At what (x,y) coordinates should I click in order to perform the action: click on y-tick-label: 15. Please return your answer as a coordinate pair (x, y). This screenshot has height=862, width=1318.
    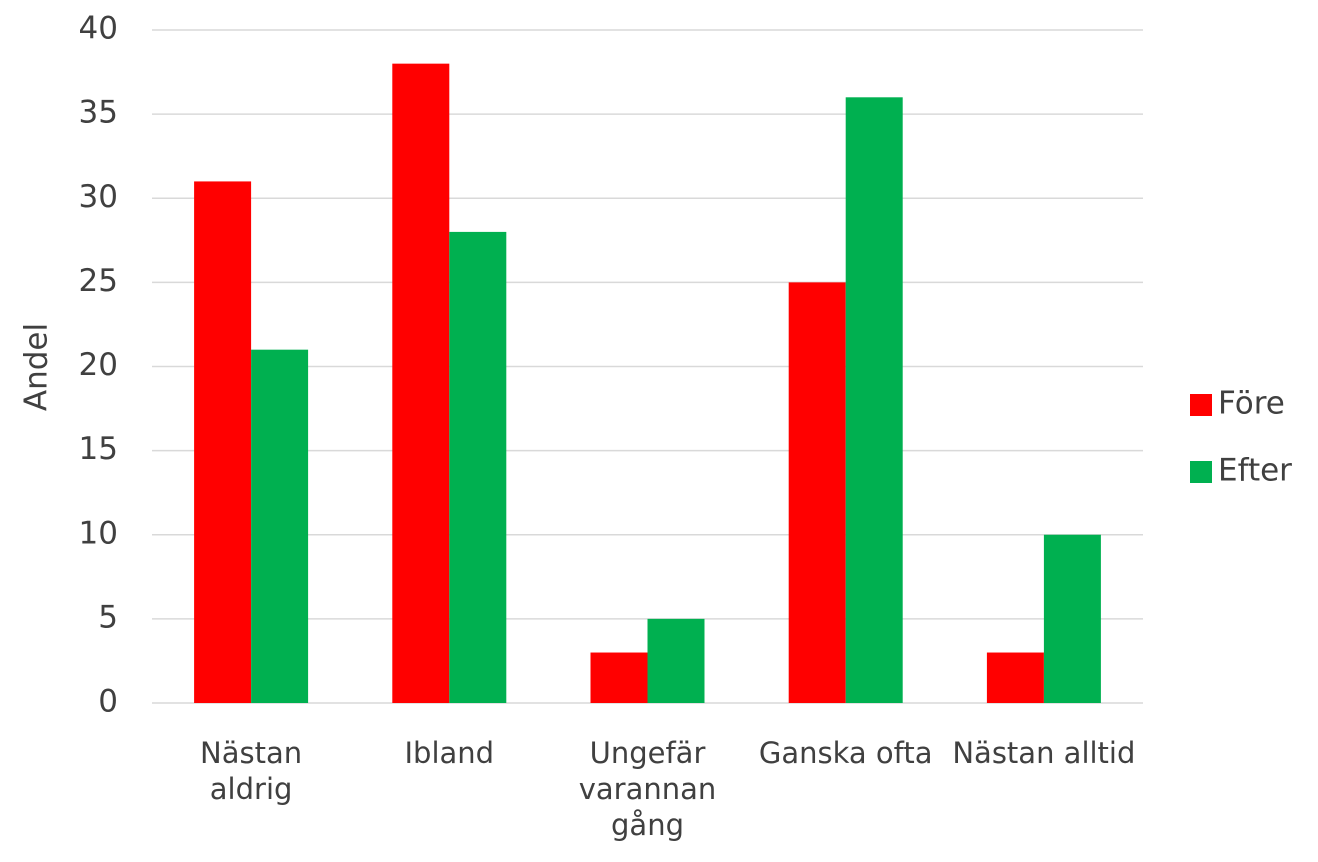
    Looking at the image, I should click on (98, 449).